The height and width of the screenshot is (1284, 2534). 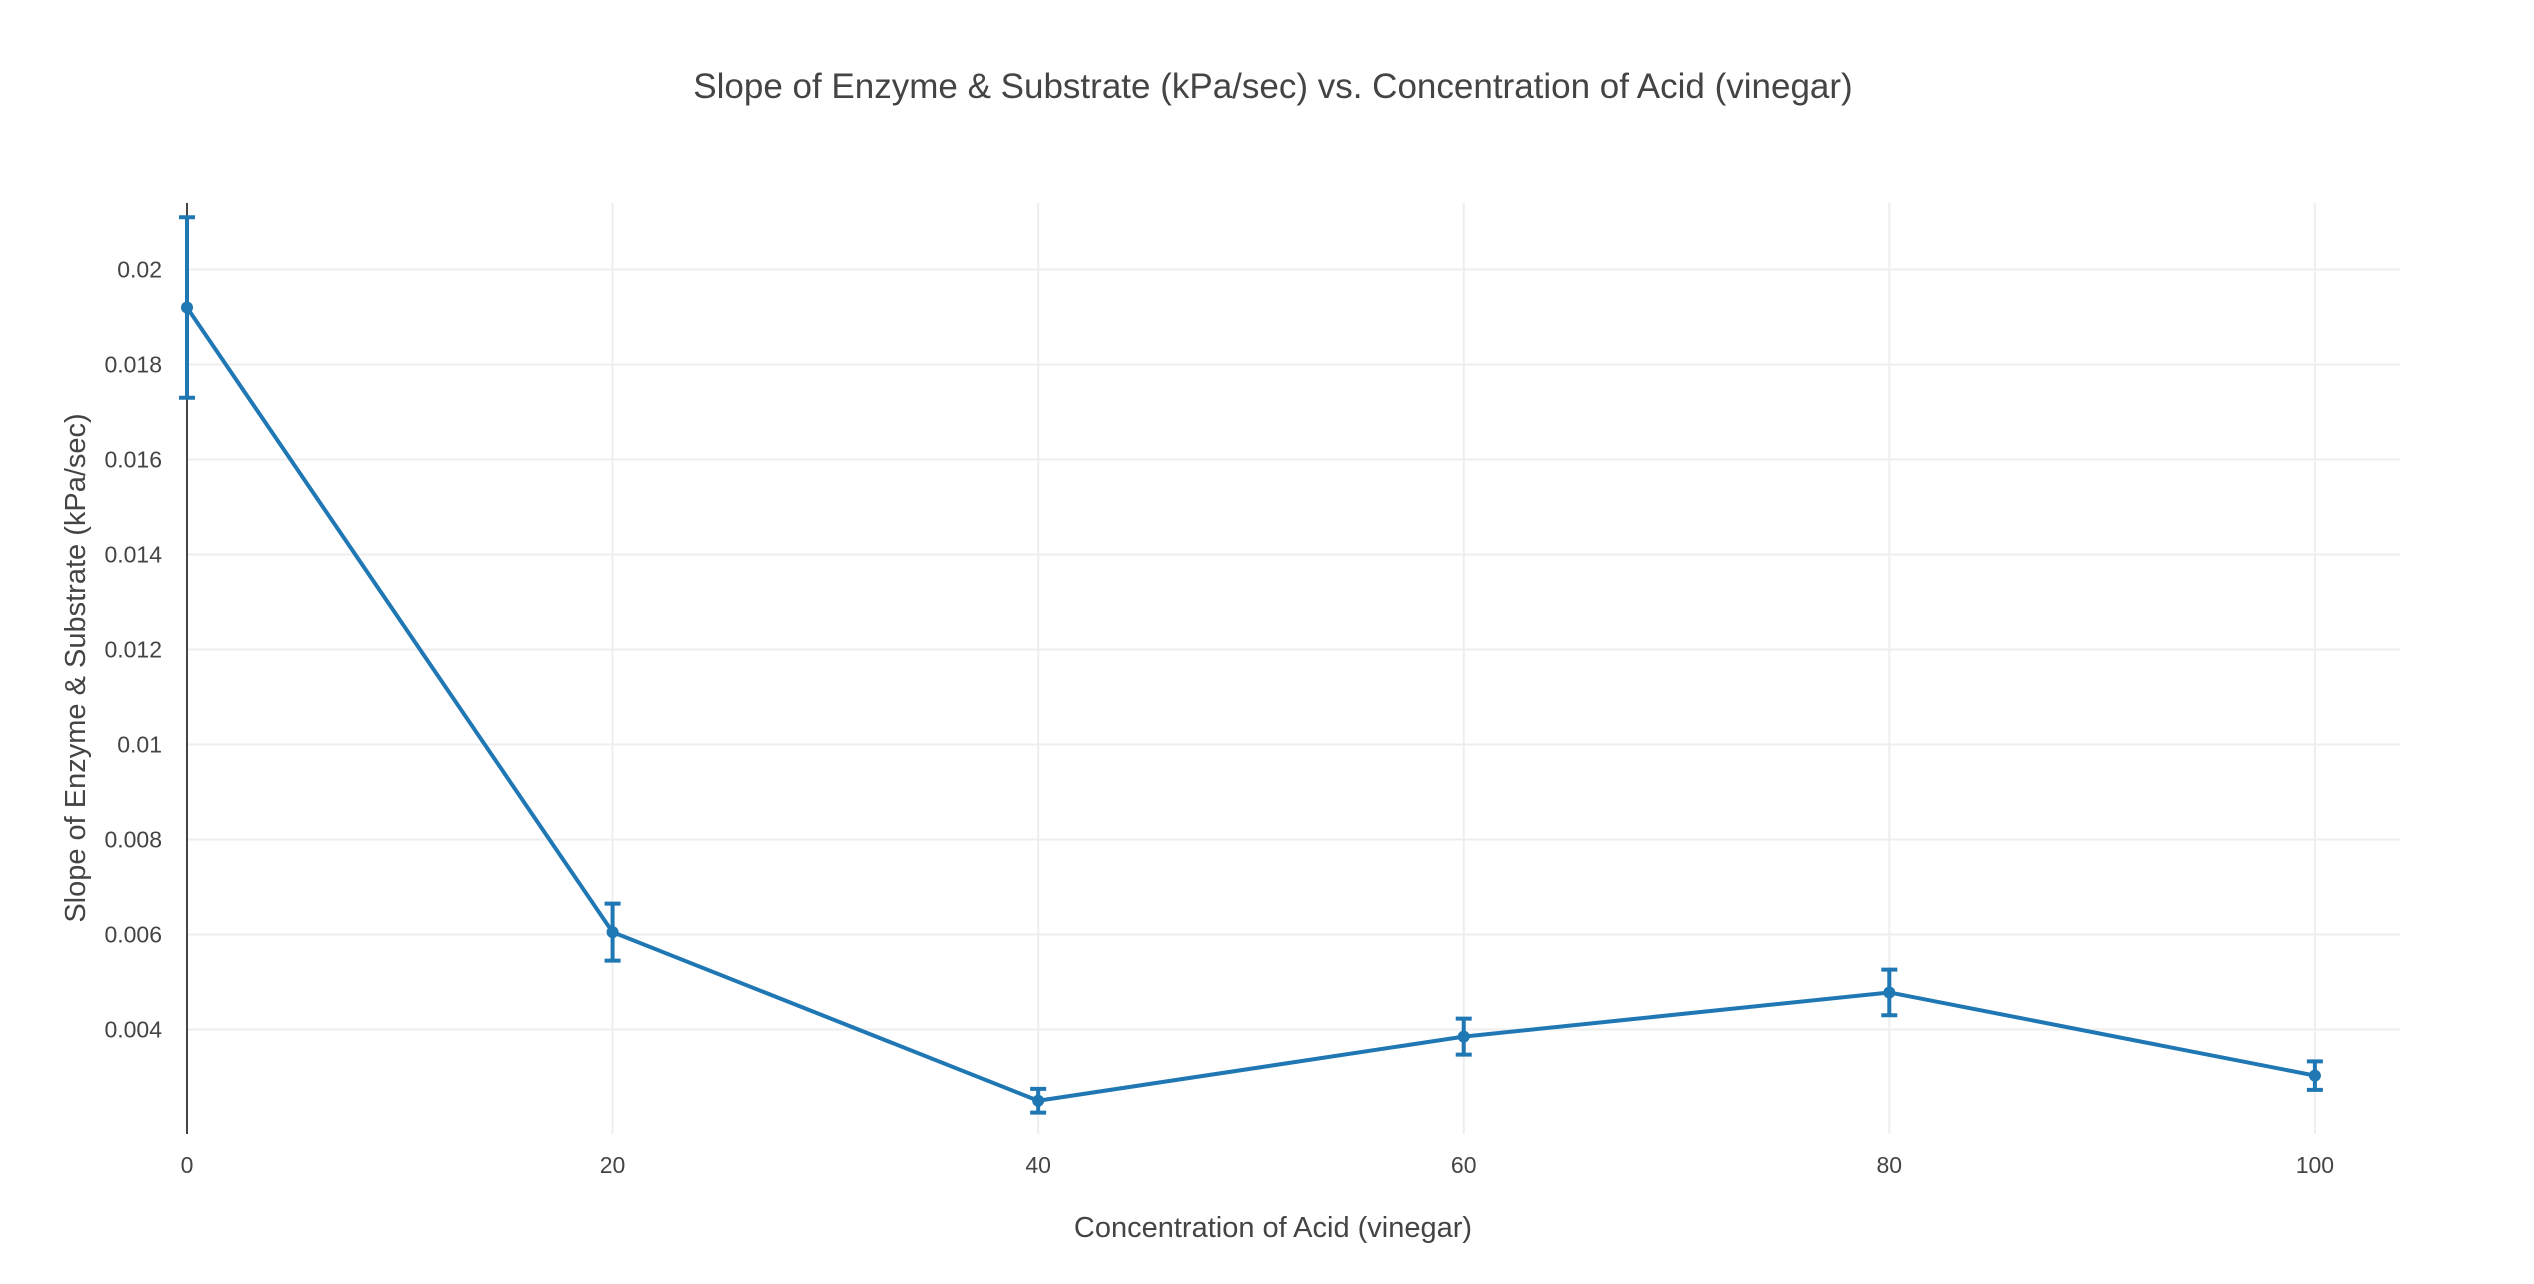 What do you see at coordinates (2315, 1165) in the screenshot?
I see `x-tick-label: 100` at bounding box center [2315, 1165].